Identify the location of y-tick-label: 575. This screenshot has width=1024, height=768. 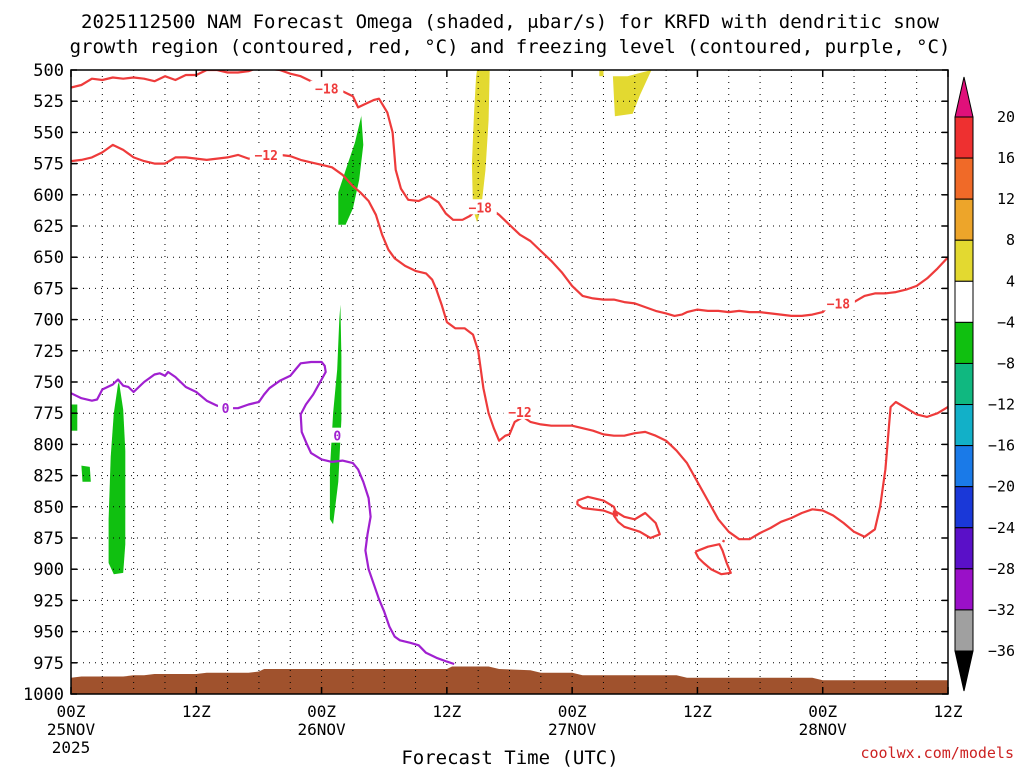
(48, 165).